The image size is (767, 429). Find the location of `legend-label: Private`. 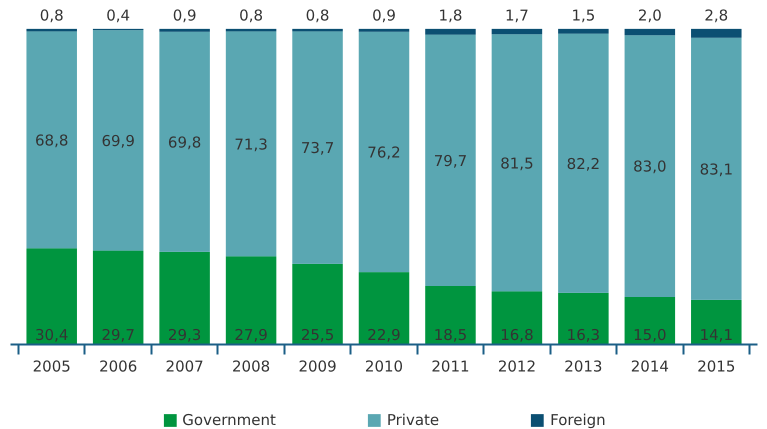

legend-label: Private is located at coordinates (413, 420).